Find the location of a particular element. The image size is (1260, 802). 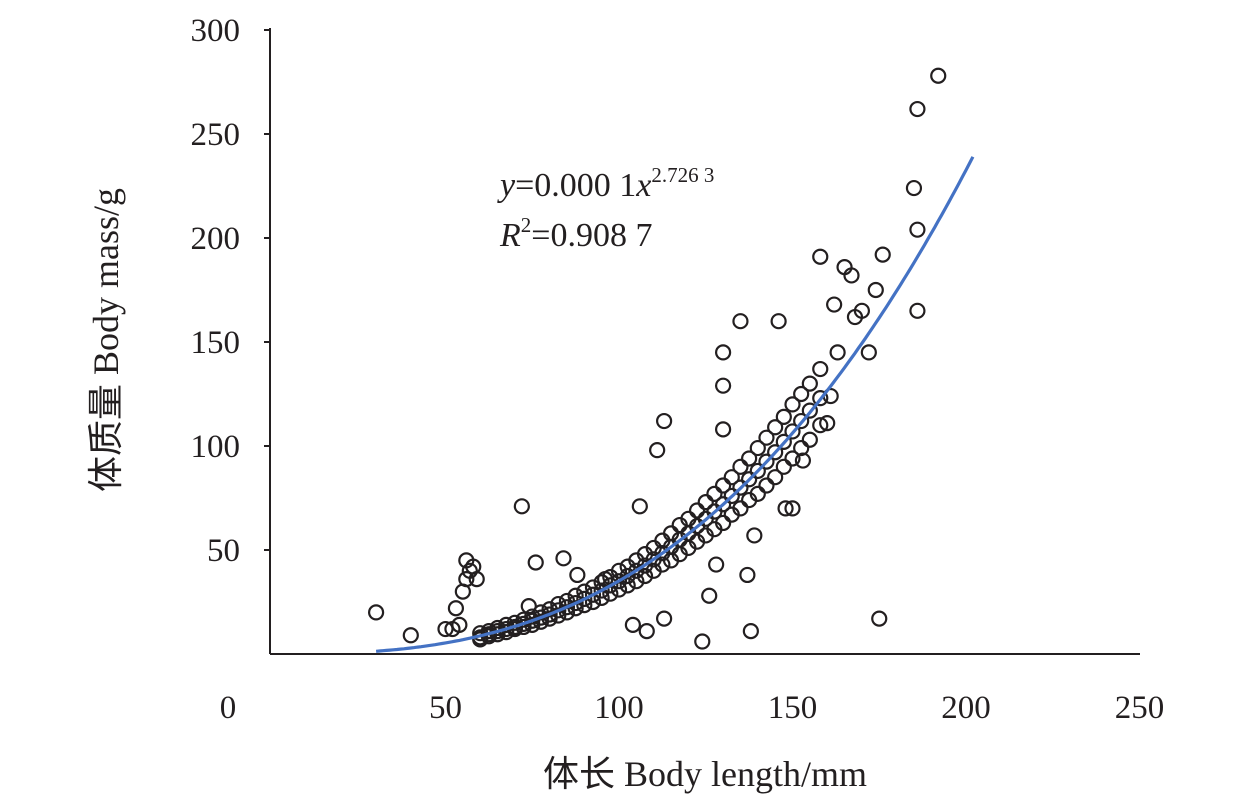

x-tick-label: 200 is located at coordinates (966, 708).